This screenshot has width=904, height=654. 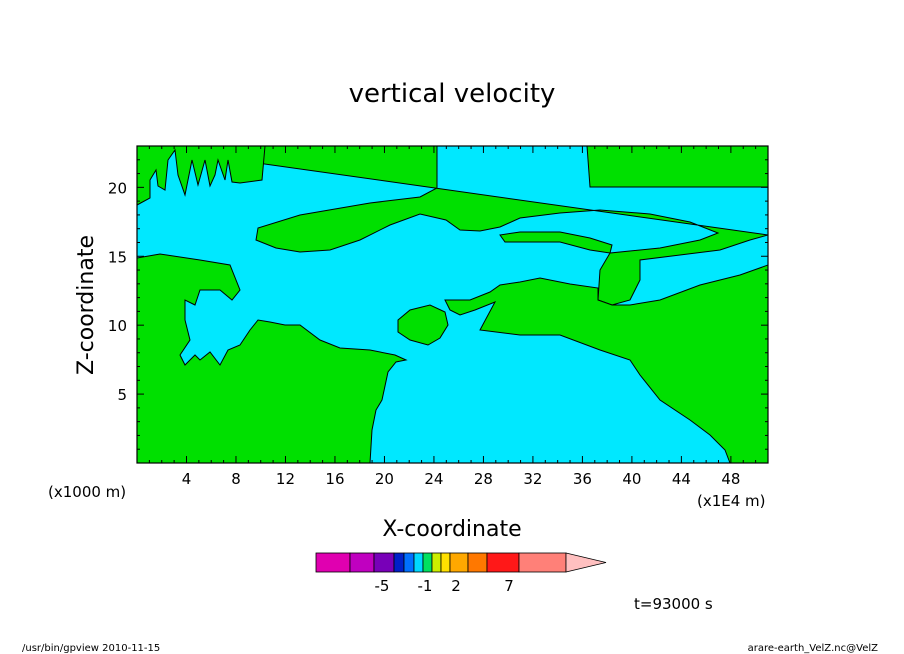 I want to click on x-tick-label: 40, so click(x=631, y=479).